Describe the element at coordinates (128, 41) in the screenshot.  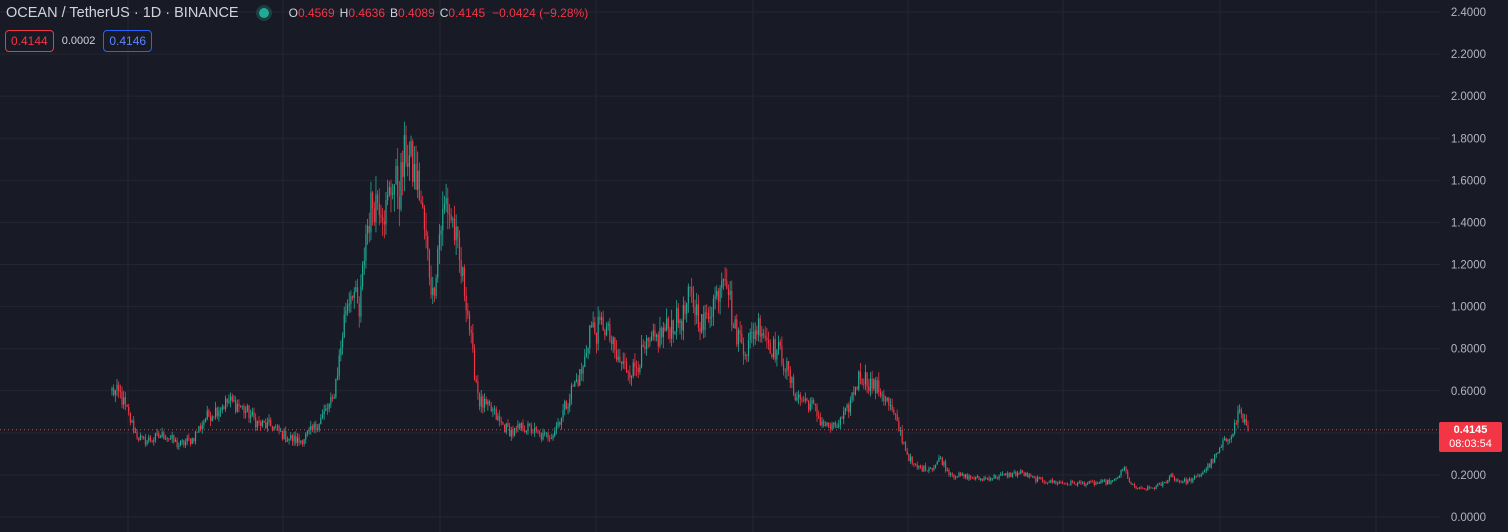
I see `buy-price-button: 0.4146` at that location.